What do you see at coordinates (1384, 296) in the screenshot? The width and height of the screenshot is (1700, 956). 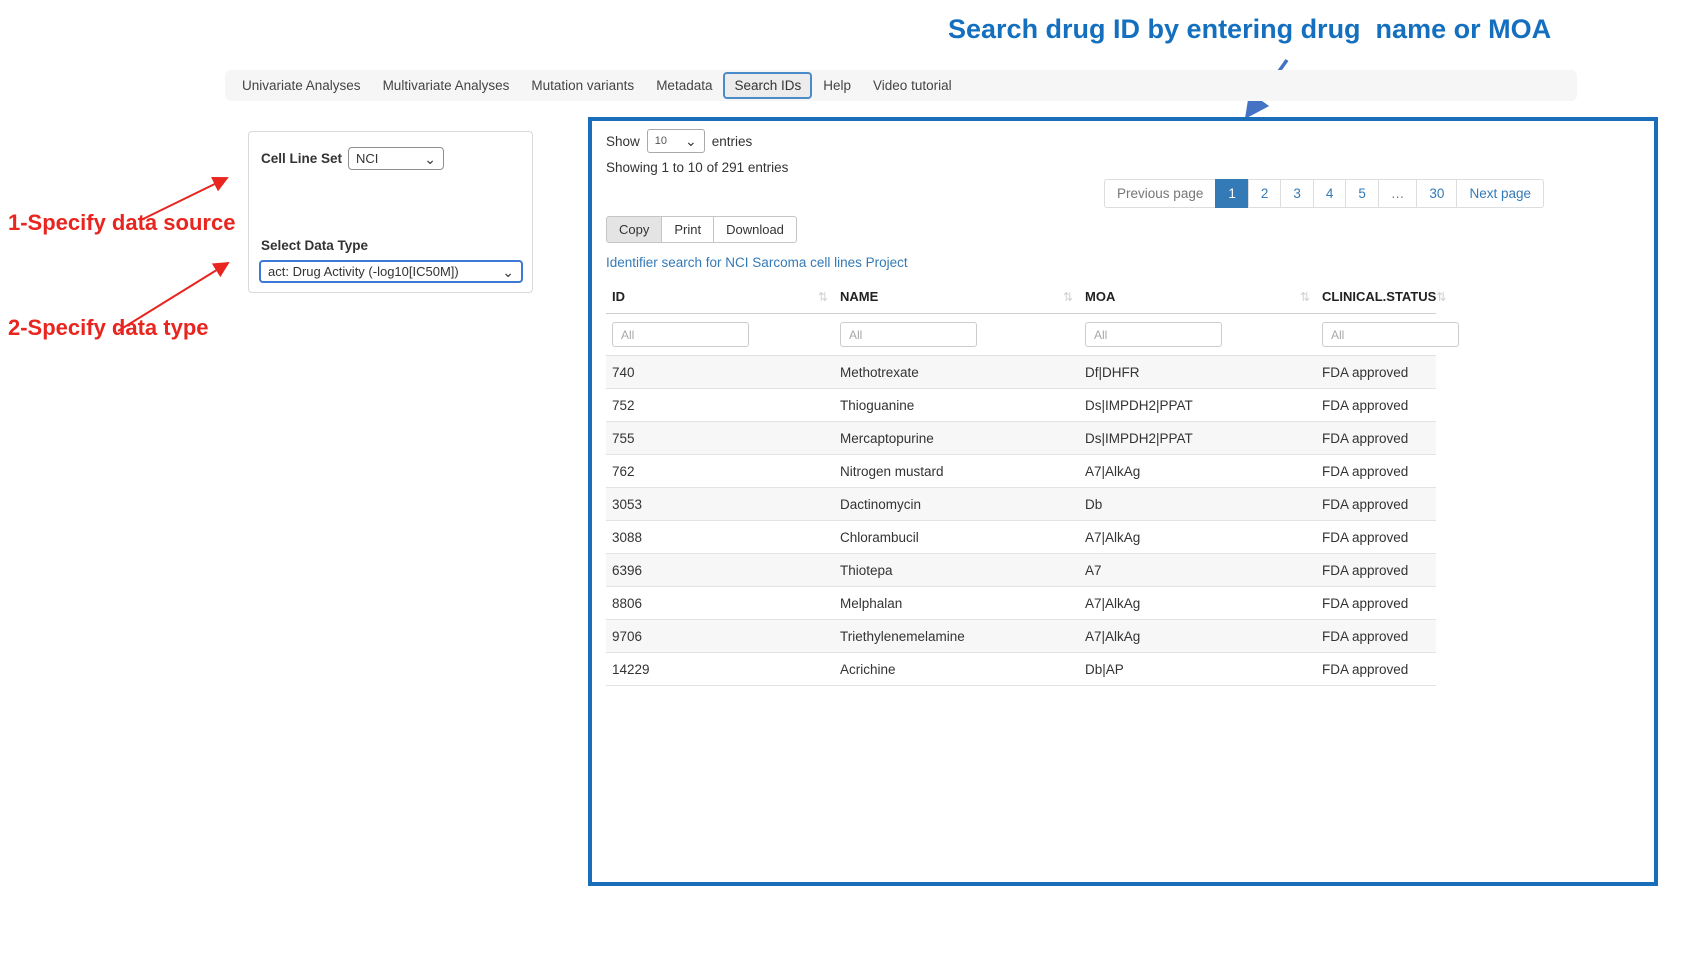 I see `column-header-clinical-status: CLINICAL.STATUS ⇅` at bounding box center [1384, 296].